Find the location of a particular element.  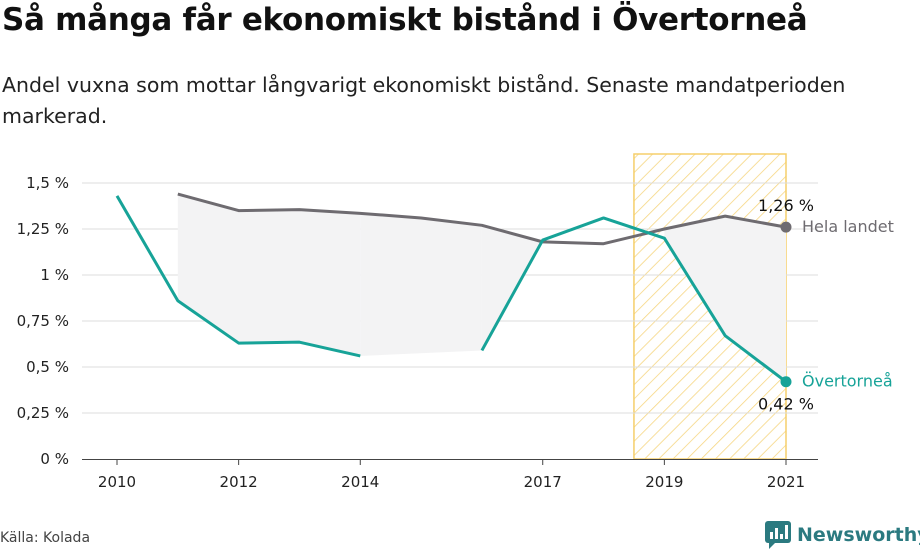

series-line-hela-landet is located at coordinates (482, 219).